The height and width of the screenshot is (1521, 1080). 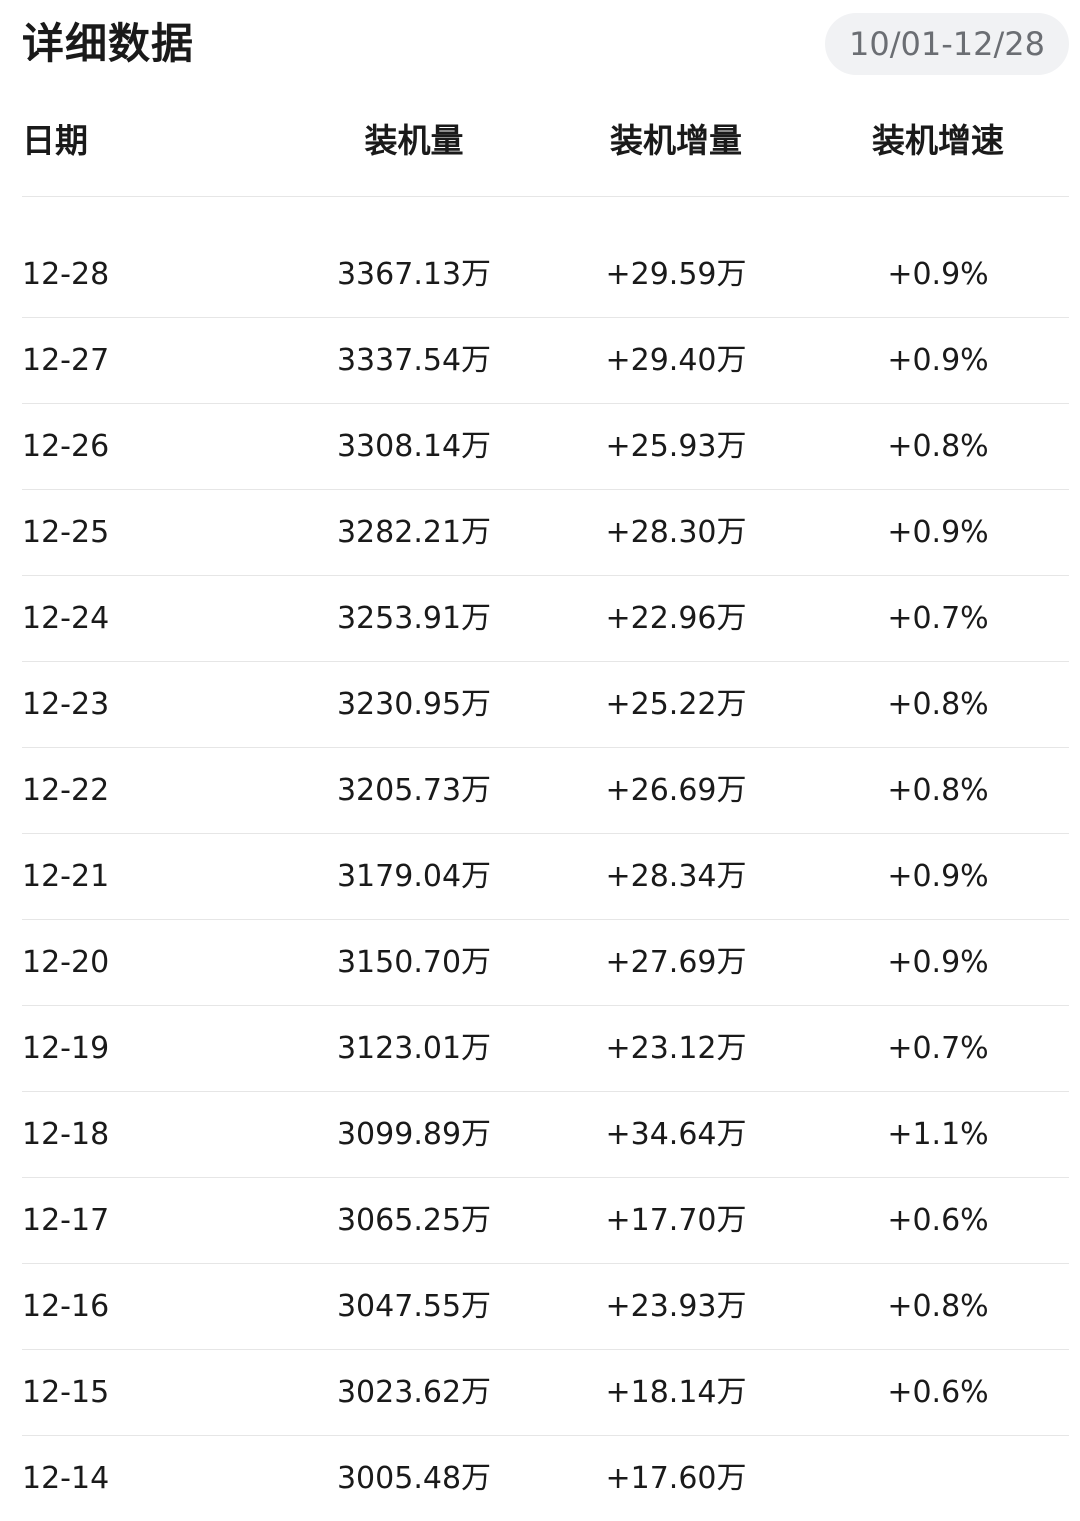 What do you see at coordinates (414, 532) in the screenshot?
I see `cell-installs: 3282.21万` at bounding box center [414, 532].